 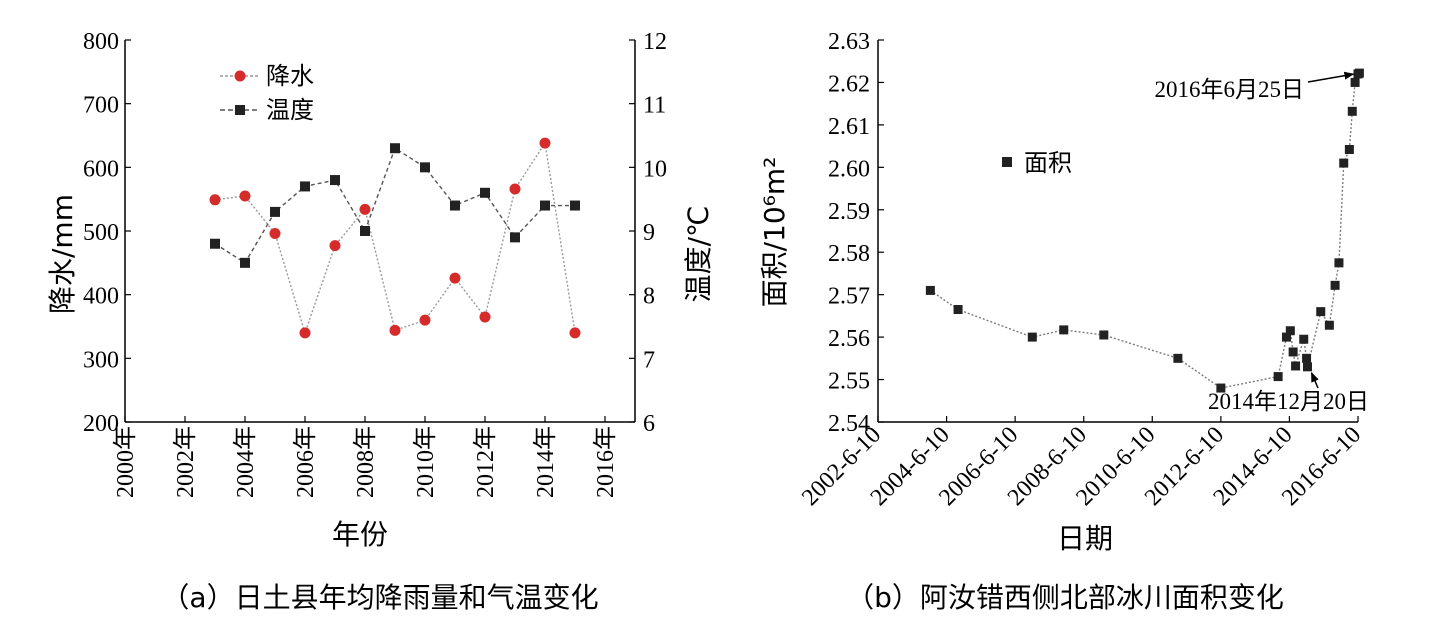 I want to click on chart-a-right-tick-label: 10, so click(x=655, y=169).